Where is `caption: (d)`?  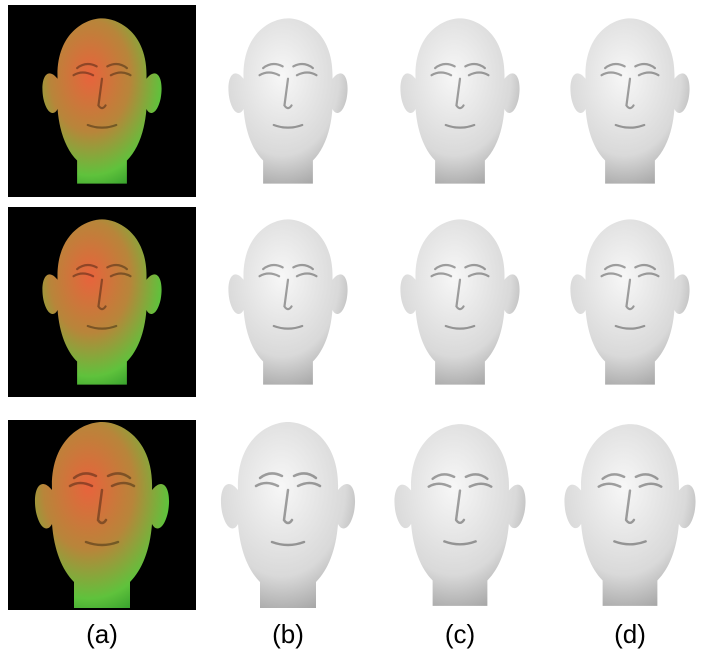 caption: (d) is located at coordinates (630, 634).